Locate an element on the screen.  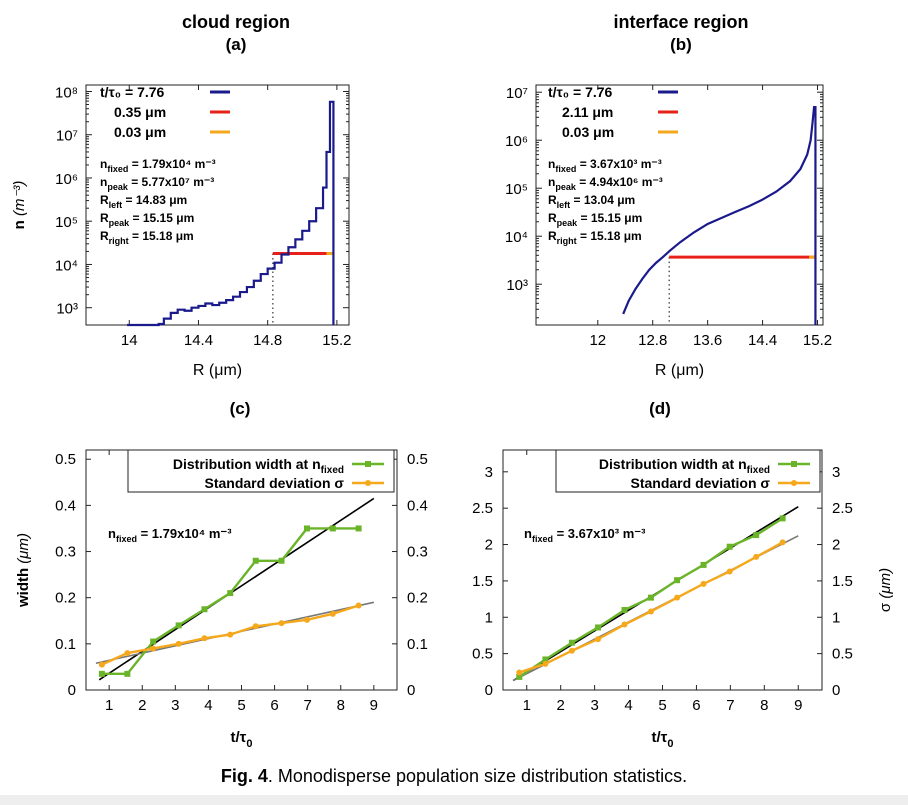
x-tick-label: 6 is located at coordinates (696, 705).